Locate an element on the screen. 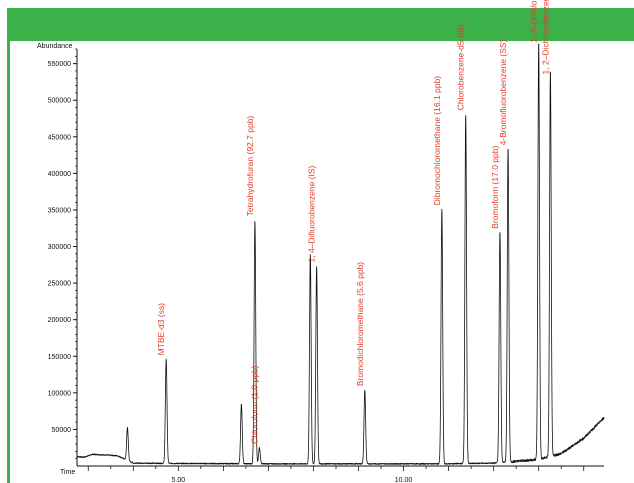 This screenshot has width=634, height=483. peak-label: MTBE-d3 (ss) is located at coordinates (161, 329).